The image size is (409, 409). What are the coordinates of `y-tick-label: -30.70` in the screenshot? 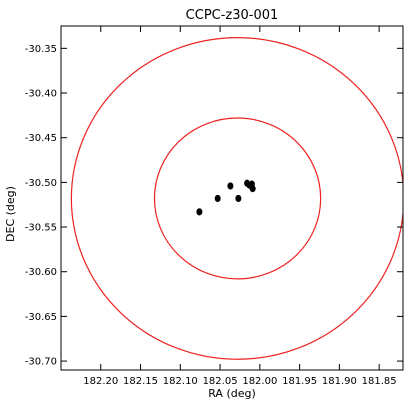 It's located at (41, 362).